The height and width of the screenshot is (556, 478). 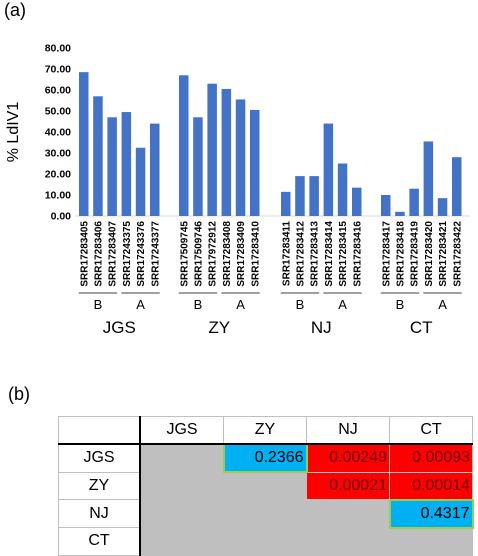 I want to click on x-tick-label: SRR17283407, so click(x=113, y=254).